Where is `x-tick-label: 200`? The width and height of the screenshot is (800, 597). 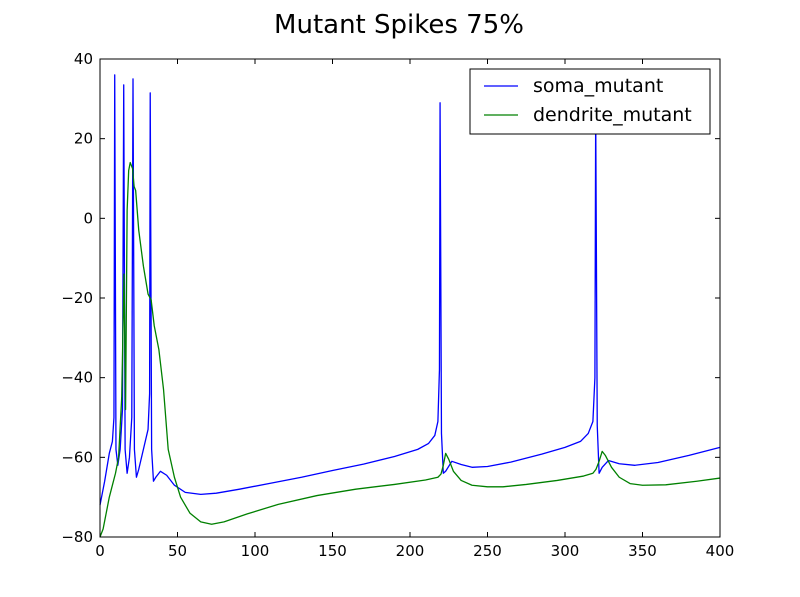 x-tick-label: 200 is located at coordinates (410, 551).